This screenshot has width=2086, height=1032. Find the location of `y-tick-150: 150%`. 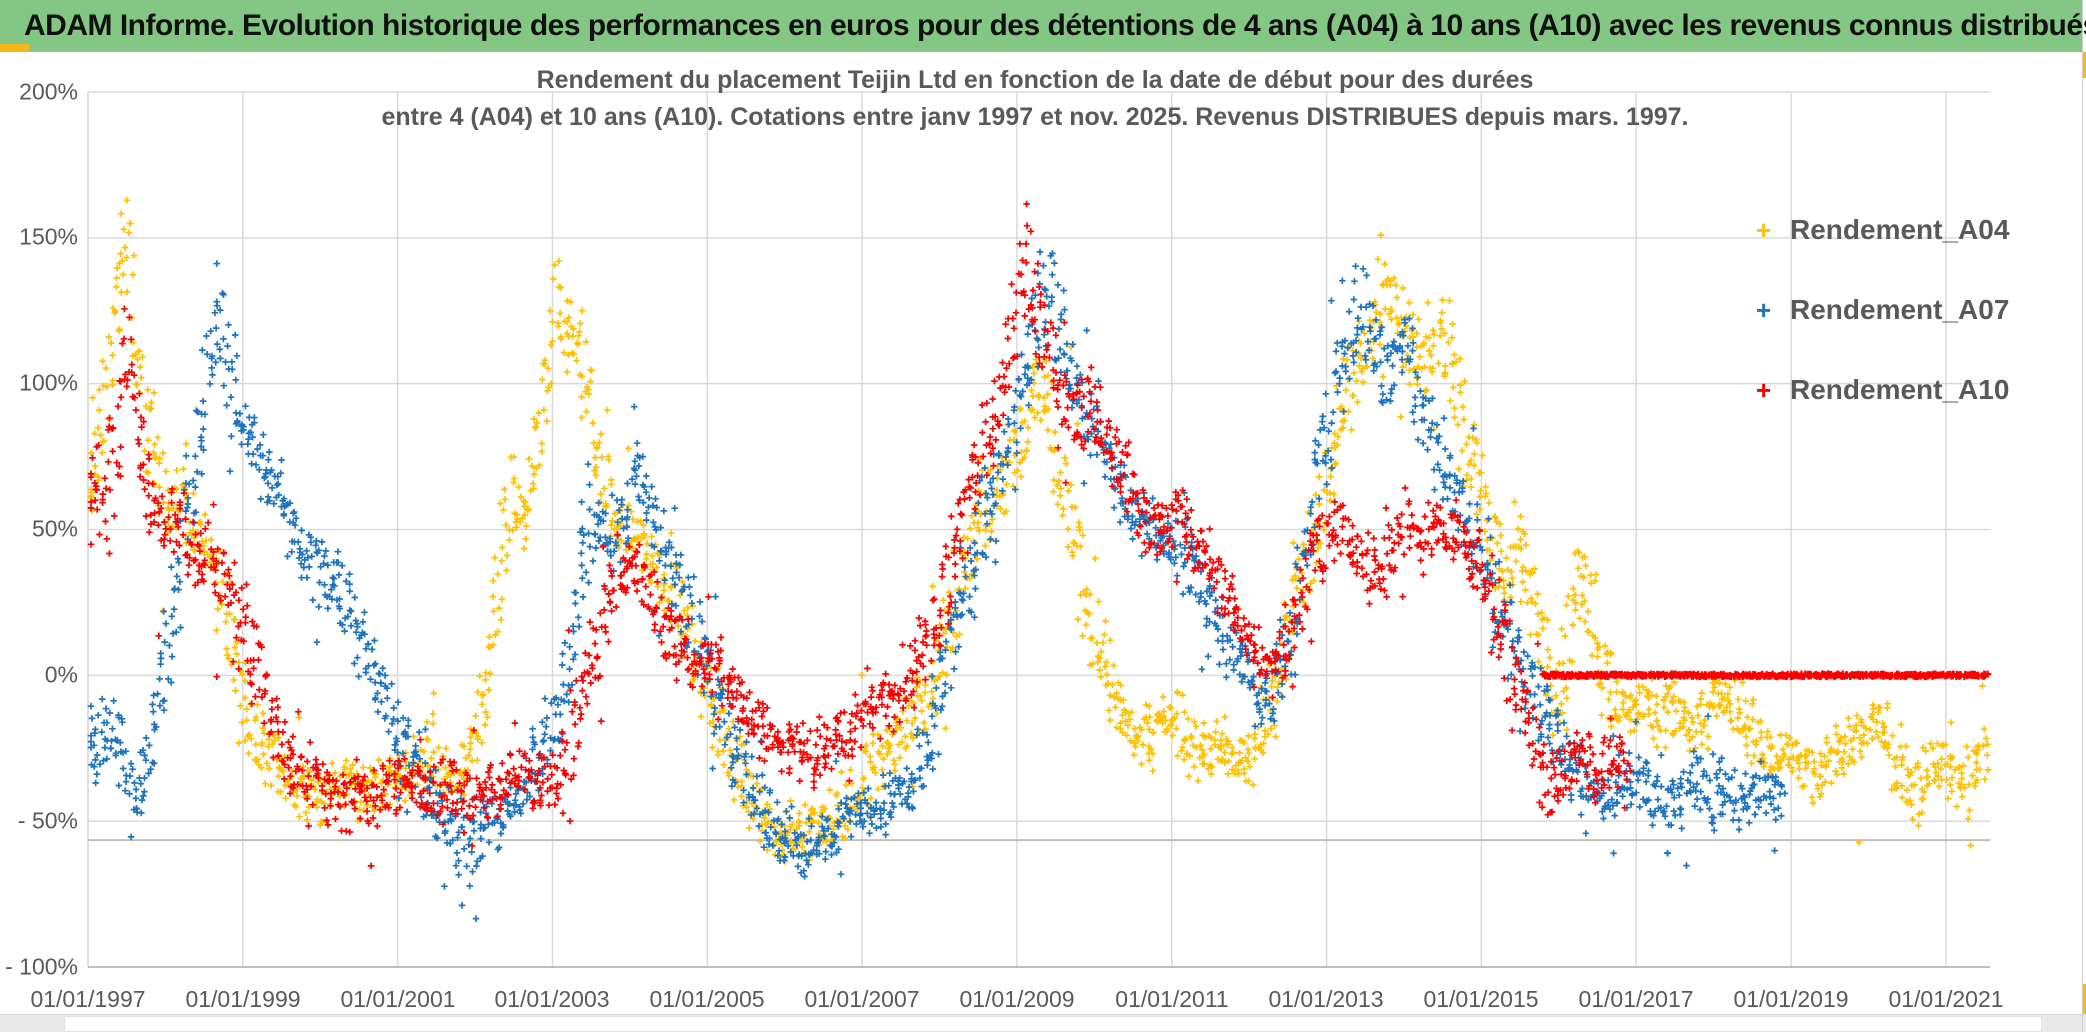

y-tick-150: 150% is located at coordinates (48, 236).